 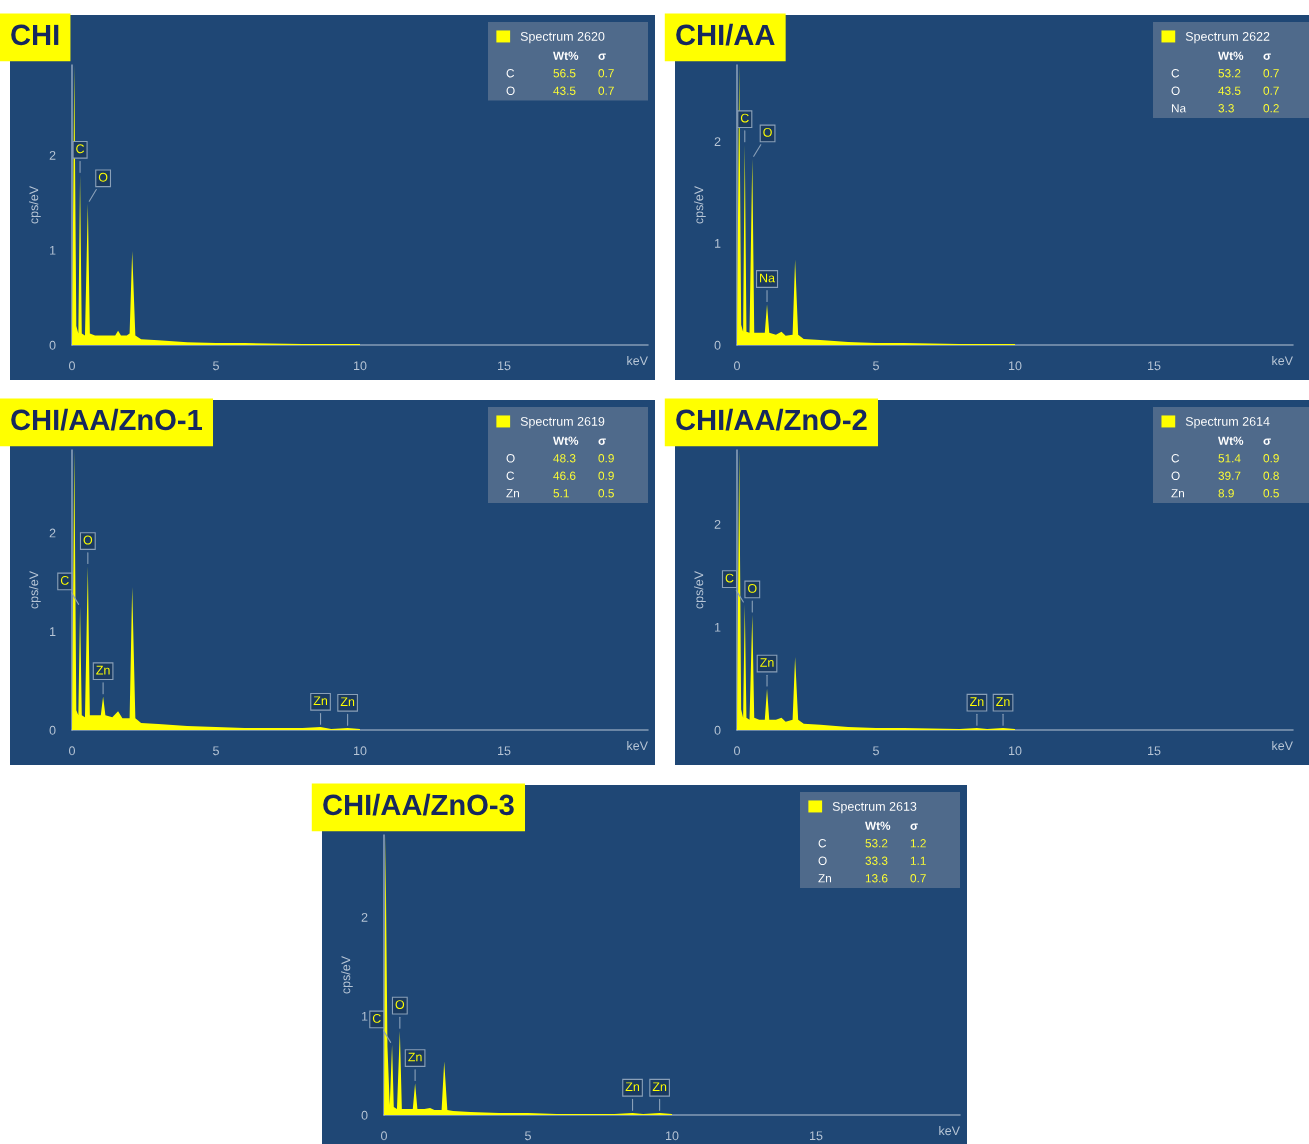 I want to click on annotation: 0.2, so click(x=1271, y=108).